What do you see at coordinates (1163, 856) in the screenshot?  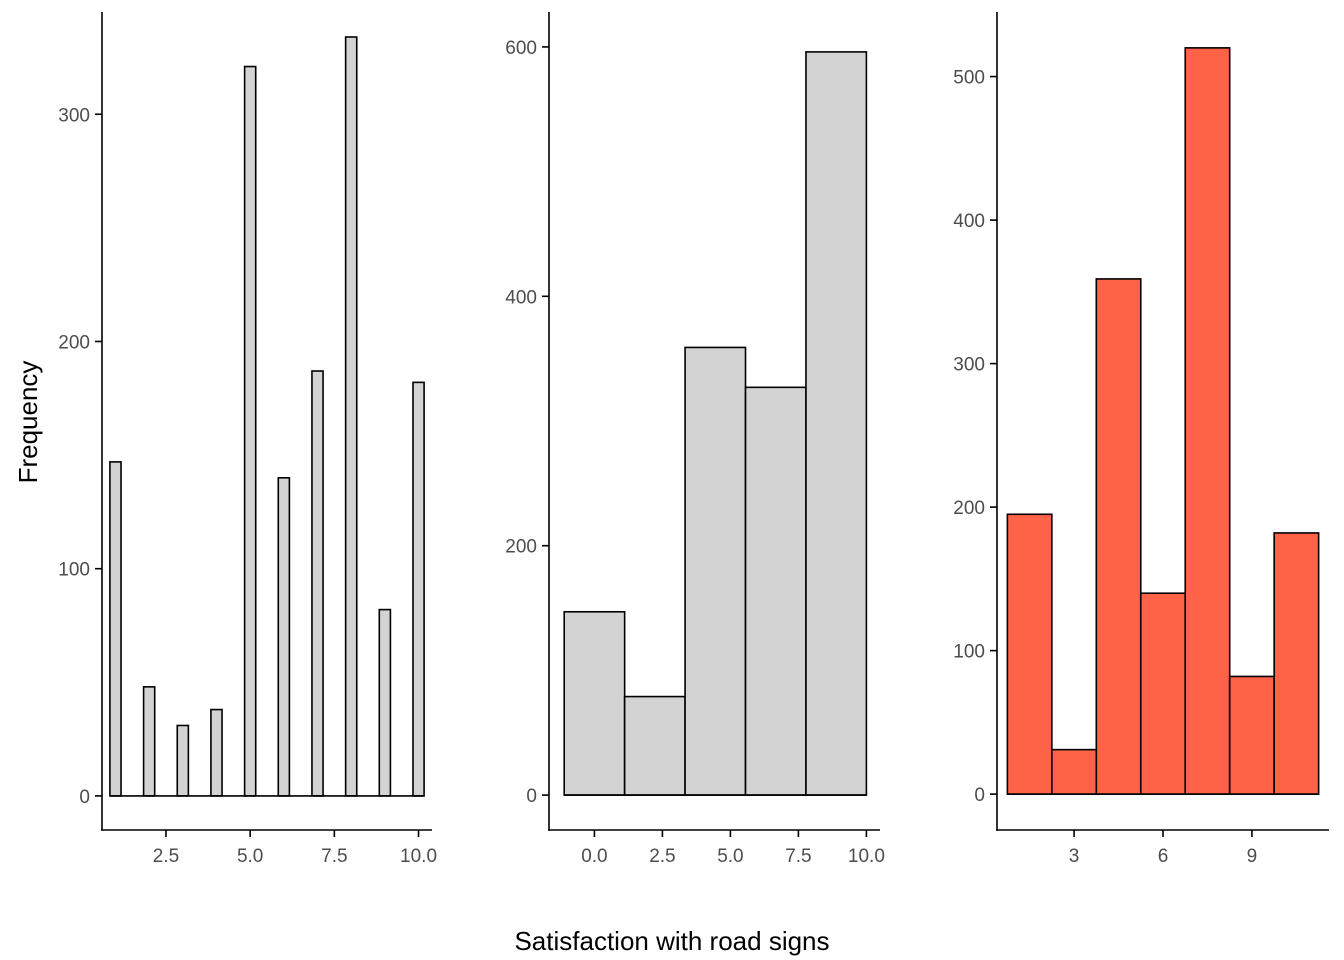 I see `x-tick-label: 6` at bounding box center [1163, 856].